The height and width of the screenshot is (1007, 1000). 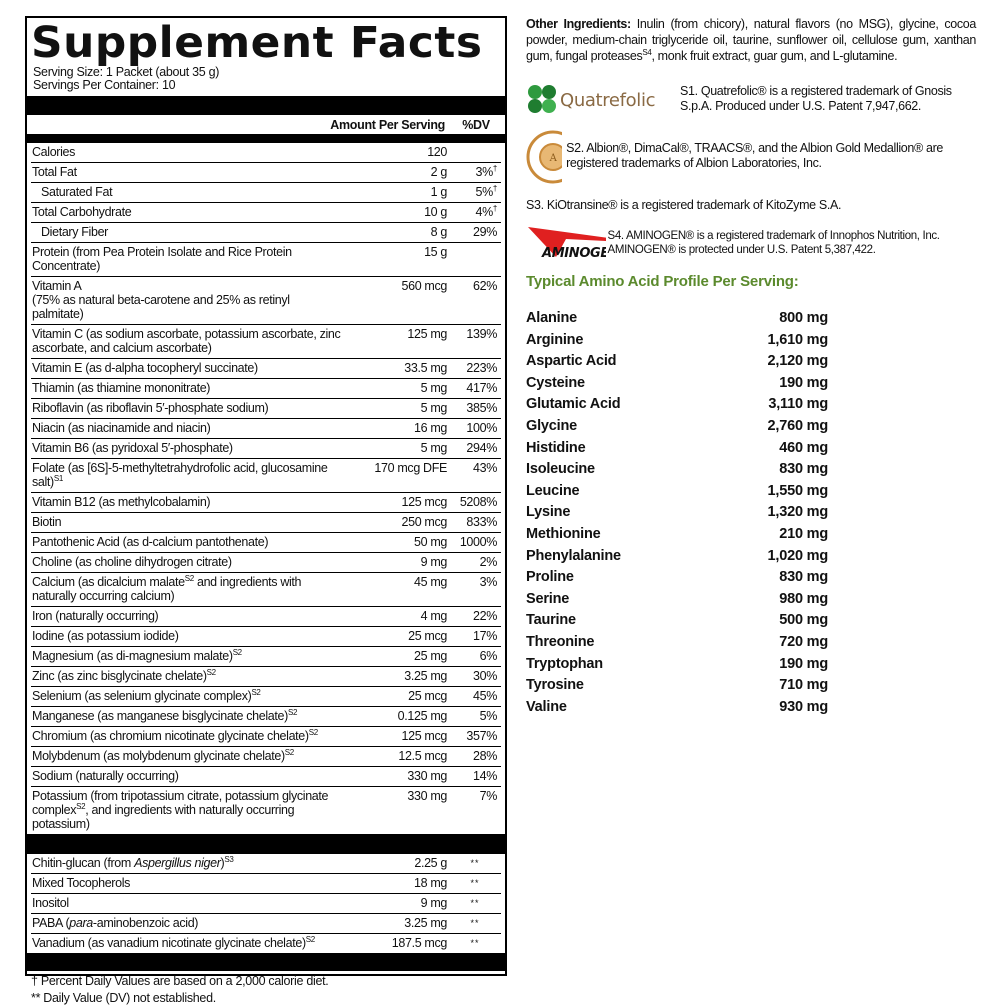 I want to click on name-text: Magnesium (as di-magnesium malate), so click(x=132, y=656).